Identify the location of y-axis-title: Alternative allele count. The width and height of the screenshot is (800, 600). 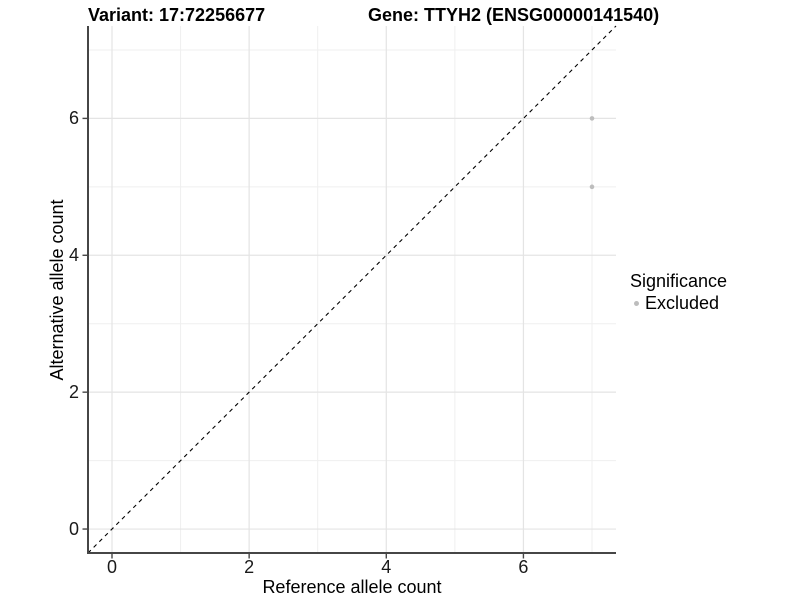
(57, 290).